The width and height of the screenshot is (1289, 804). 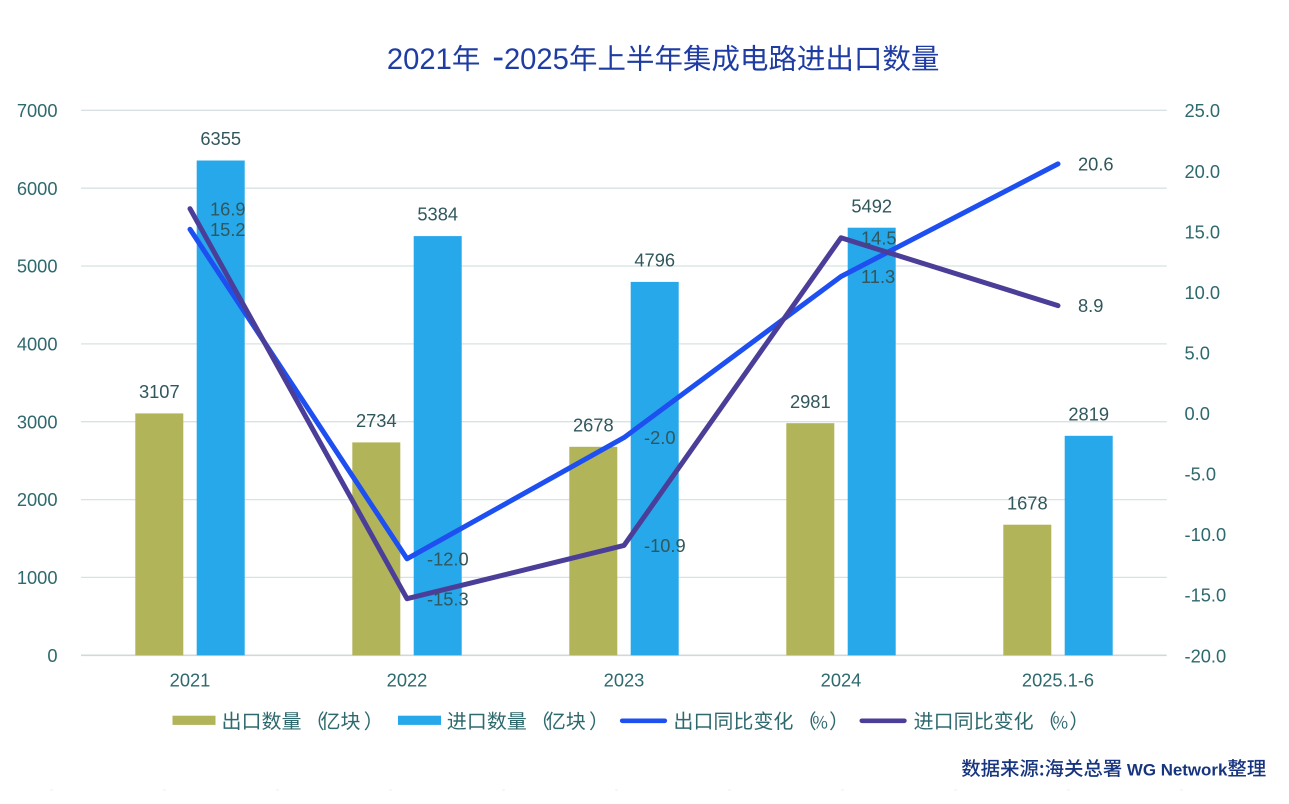 What do you see at coordinates (448, 558) in the screenshot?
I see `svg-text: -12.0` at bounding box center [448, 558].